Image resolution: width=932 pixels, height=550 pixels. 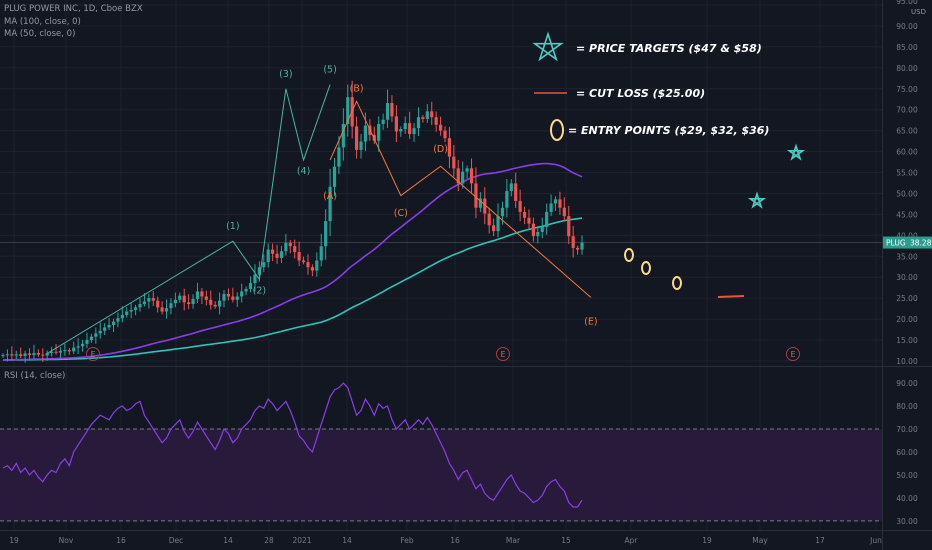 What do you see at coordinates (896, 243) in the screenshot?
I see `price-tag-symbol: PLUG` at bounding box center [896, 243].